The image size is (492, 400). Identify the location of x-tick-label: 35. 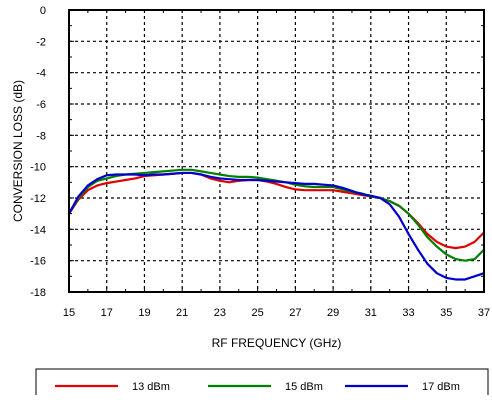
(446, 313).